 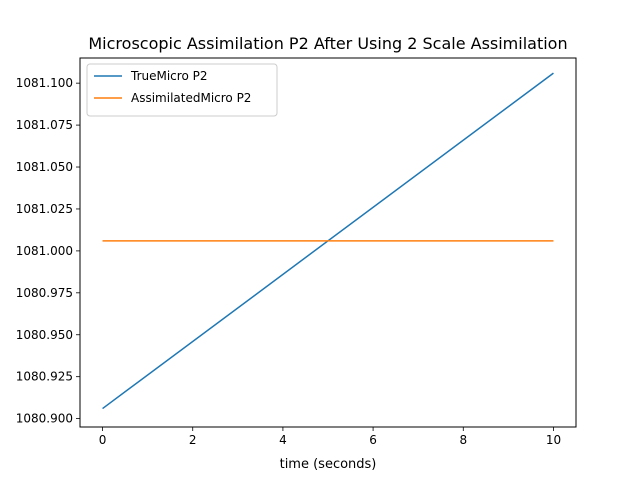 I want to click on x-tick-label: 6, so click(x=373, y=440).